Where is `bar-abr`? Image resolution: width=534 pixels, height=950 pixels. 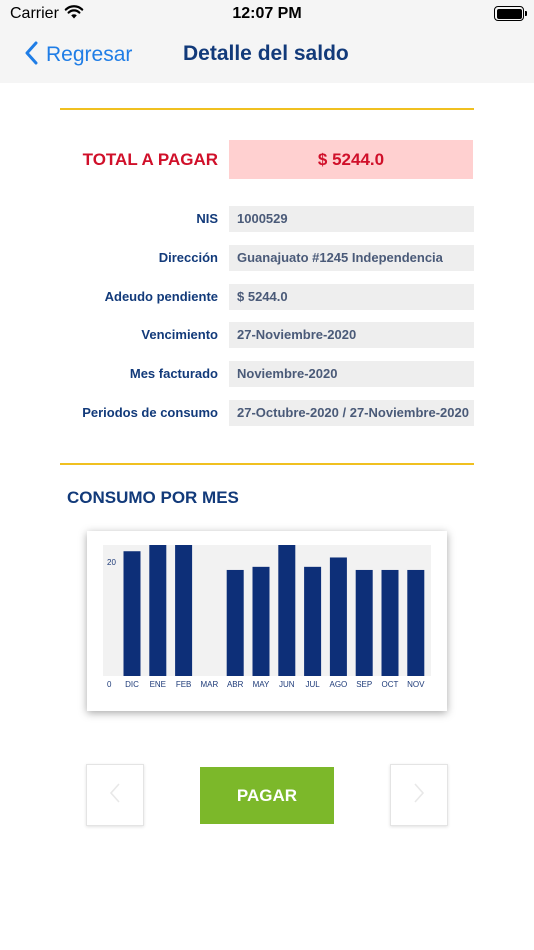 bar-abr is located at coordinates (235, 622).